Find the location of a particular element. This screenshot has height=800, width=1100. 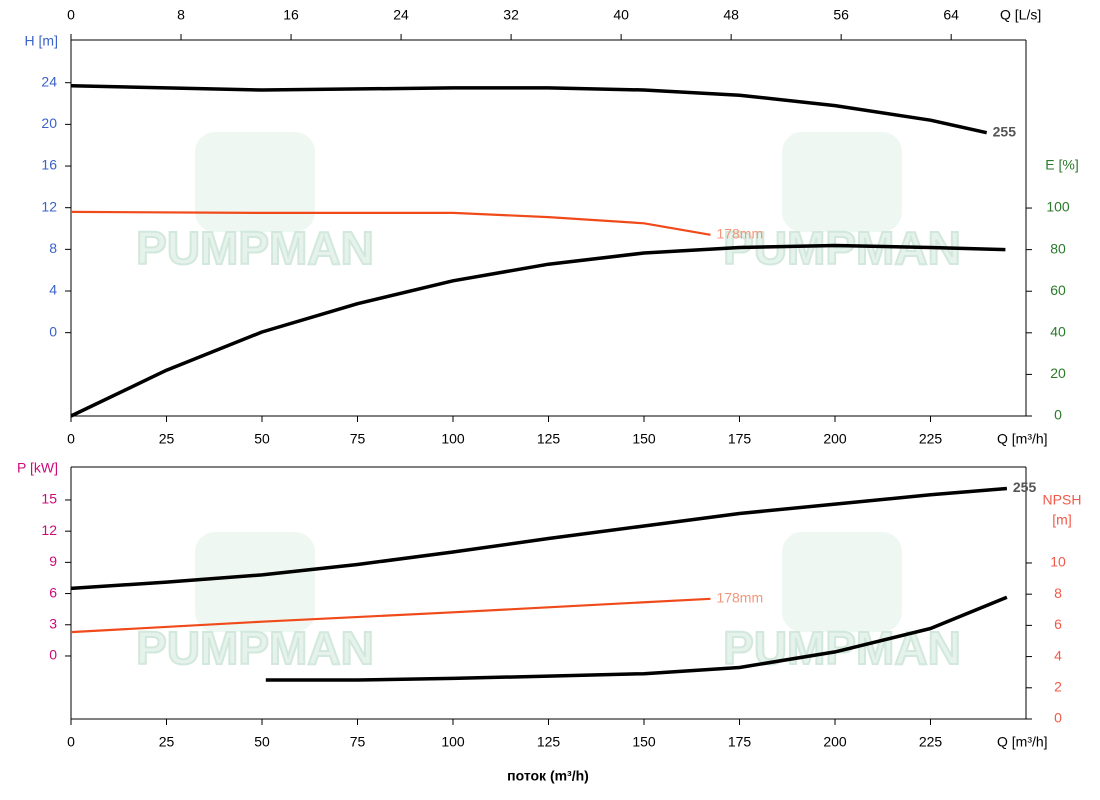

y-tick-label: 24 is located at coordinates (49, 81).